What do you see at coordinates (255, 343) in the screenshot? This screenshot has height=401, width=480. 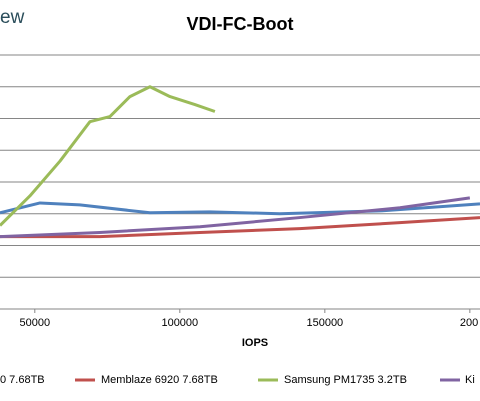 I see `x-axis-label: IOPS` at bounding box center [255, 343].